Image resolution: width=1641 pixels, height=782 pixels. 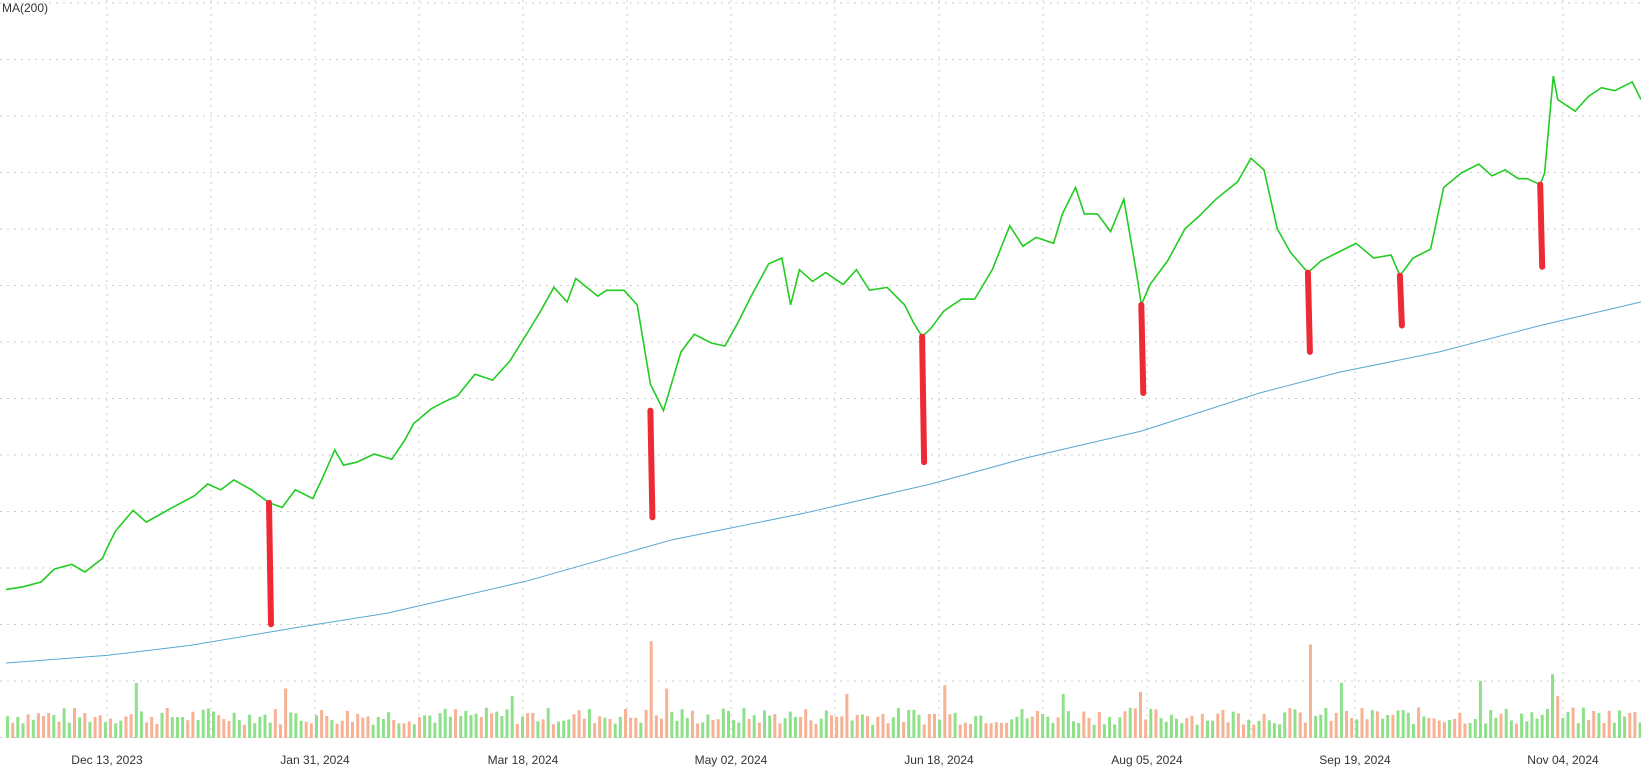 I want to click on x-tick-label: Sep 19, 2024, so click(x=1355, y=760).